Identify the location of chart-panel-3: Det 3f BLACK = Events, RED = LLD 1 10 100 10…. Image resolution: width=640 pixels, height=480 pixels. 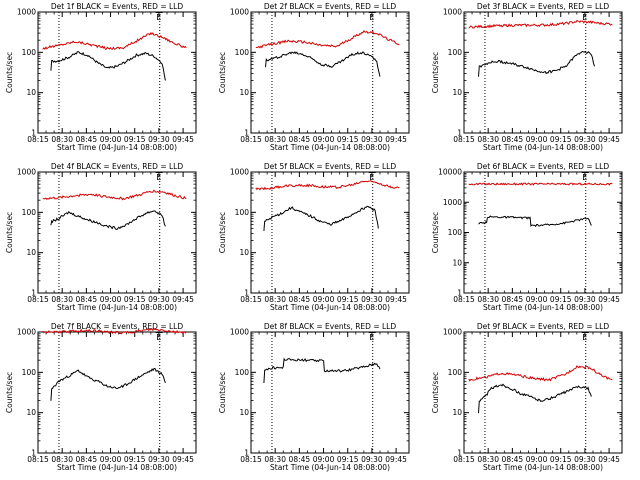
(527, 77).